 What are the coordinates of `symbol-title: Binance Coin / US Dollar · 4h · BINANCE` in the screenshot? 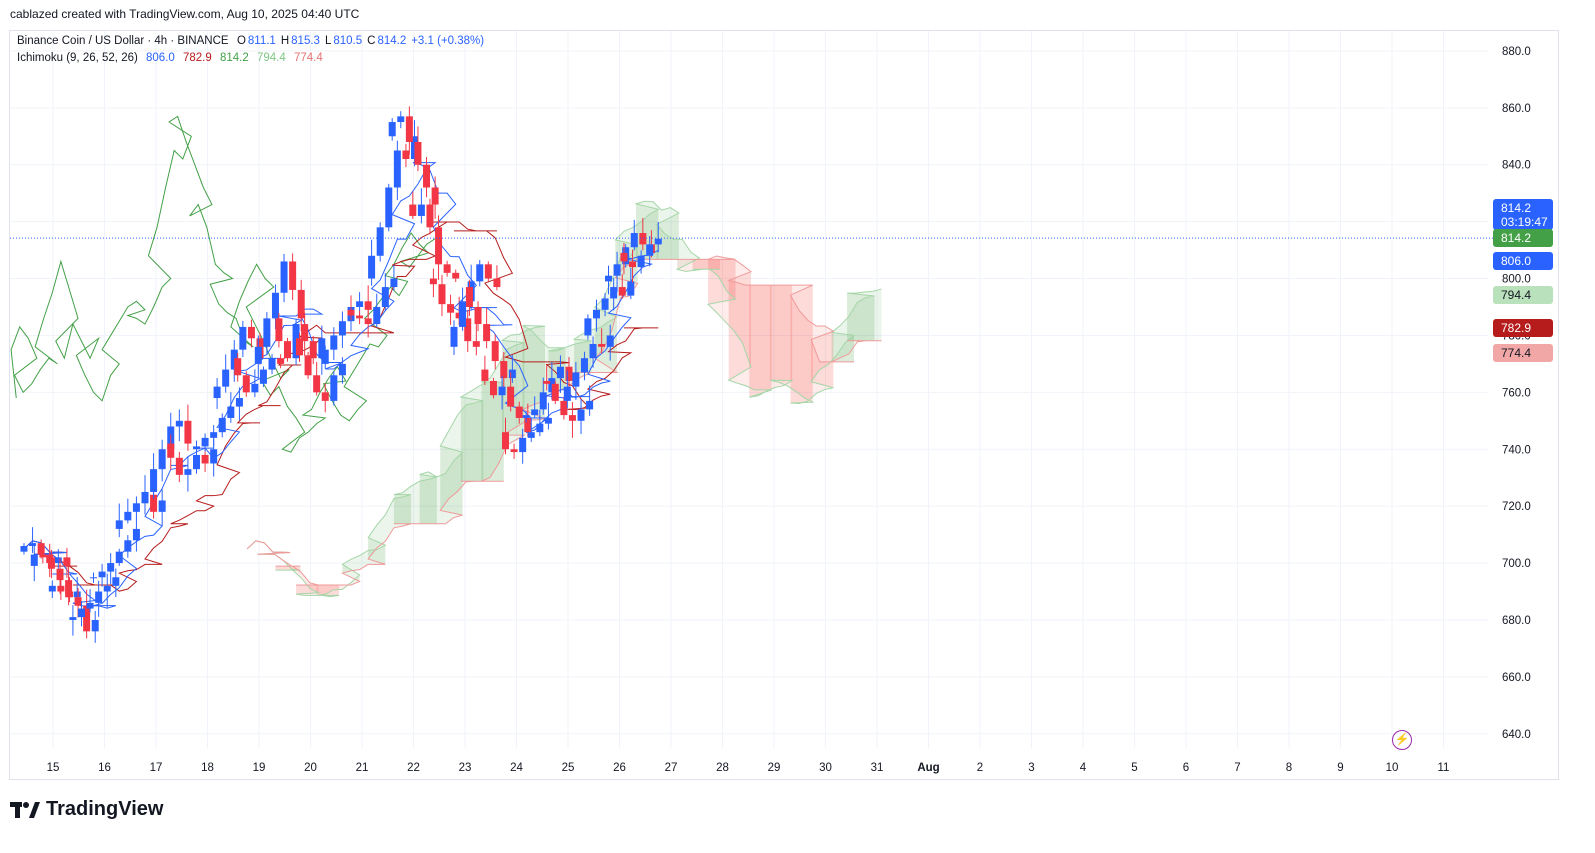 It's located at (123, 41).